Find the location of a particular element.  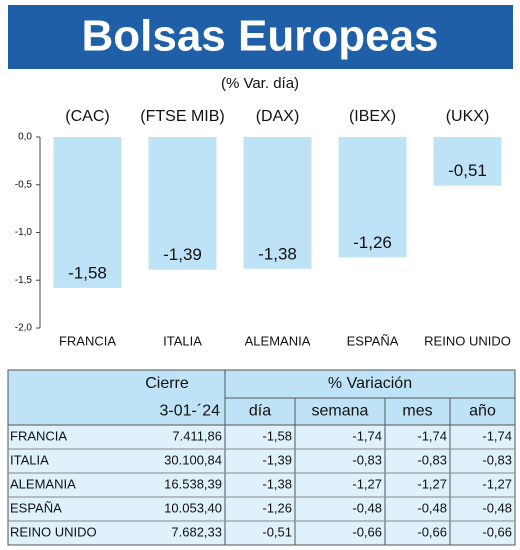

table-header: mes is located at coordinates (417, 411).